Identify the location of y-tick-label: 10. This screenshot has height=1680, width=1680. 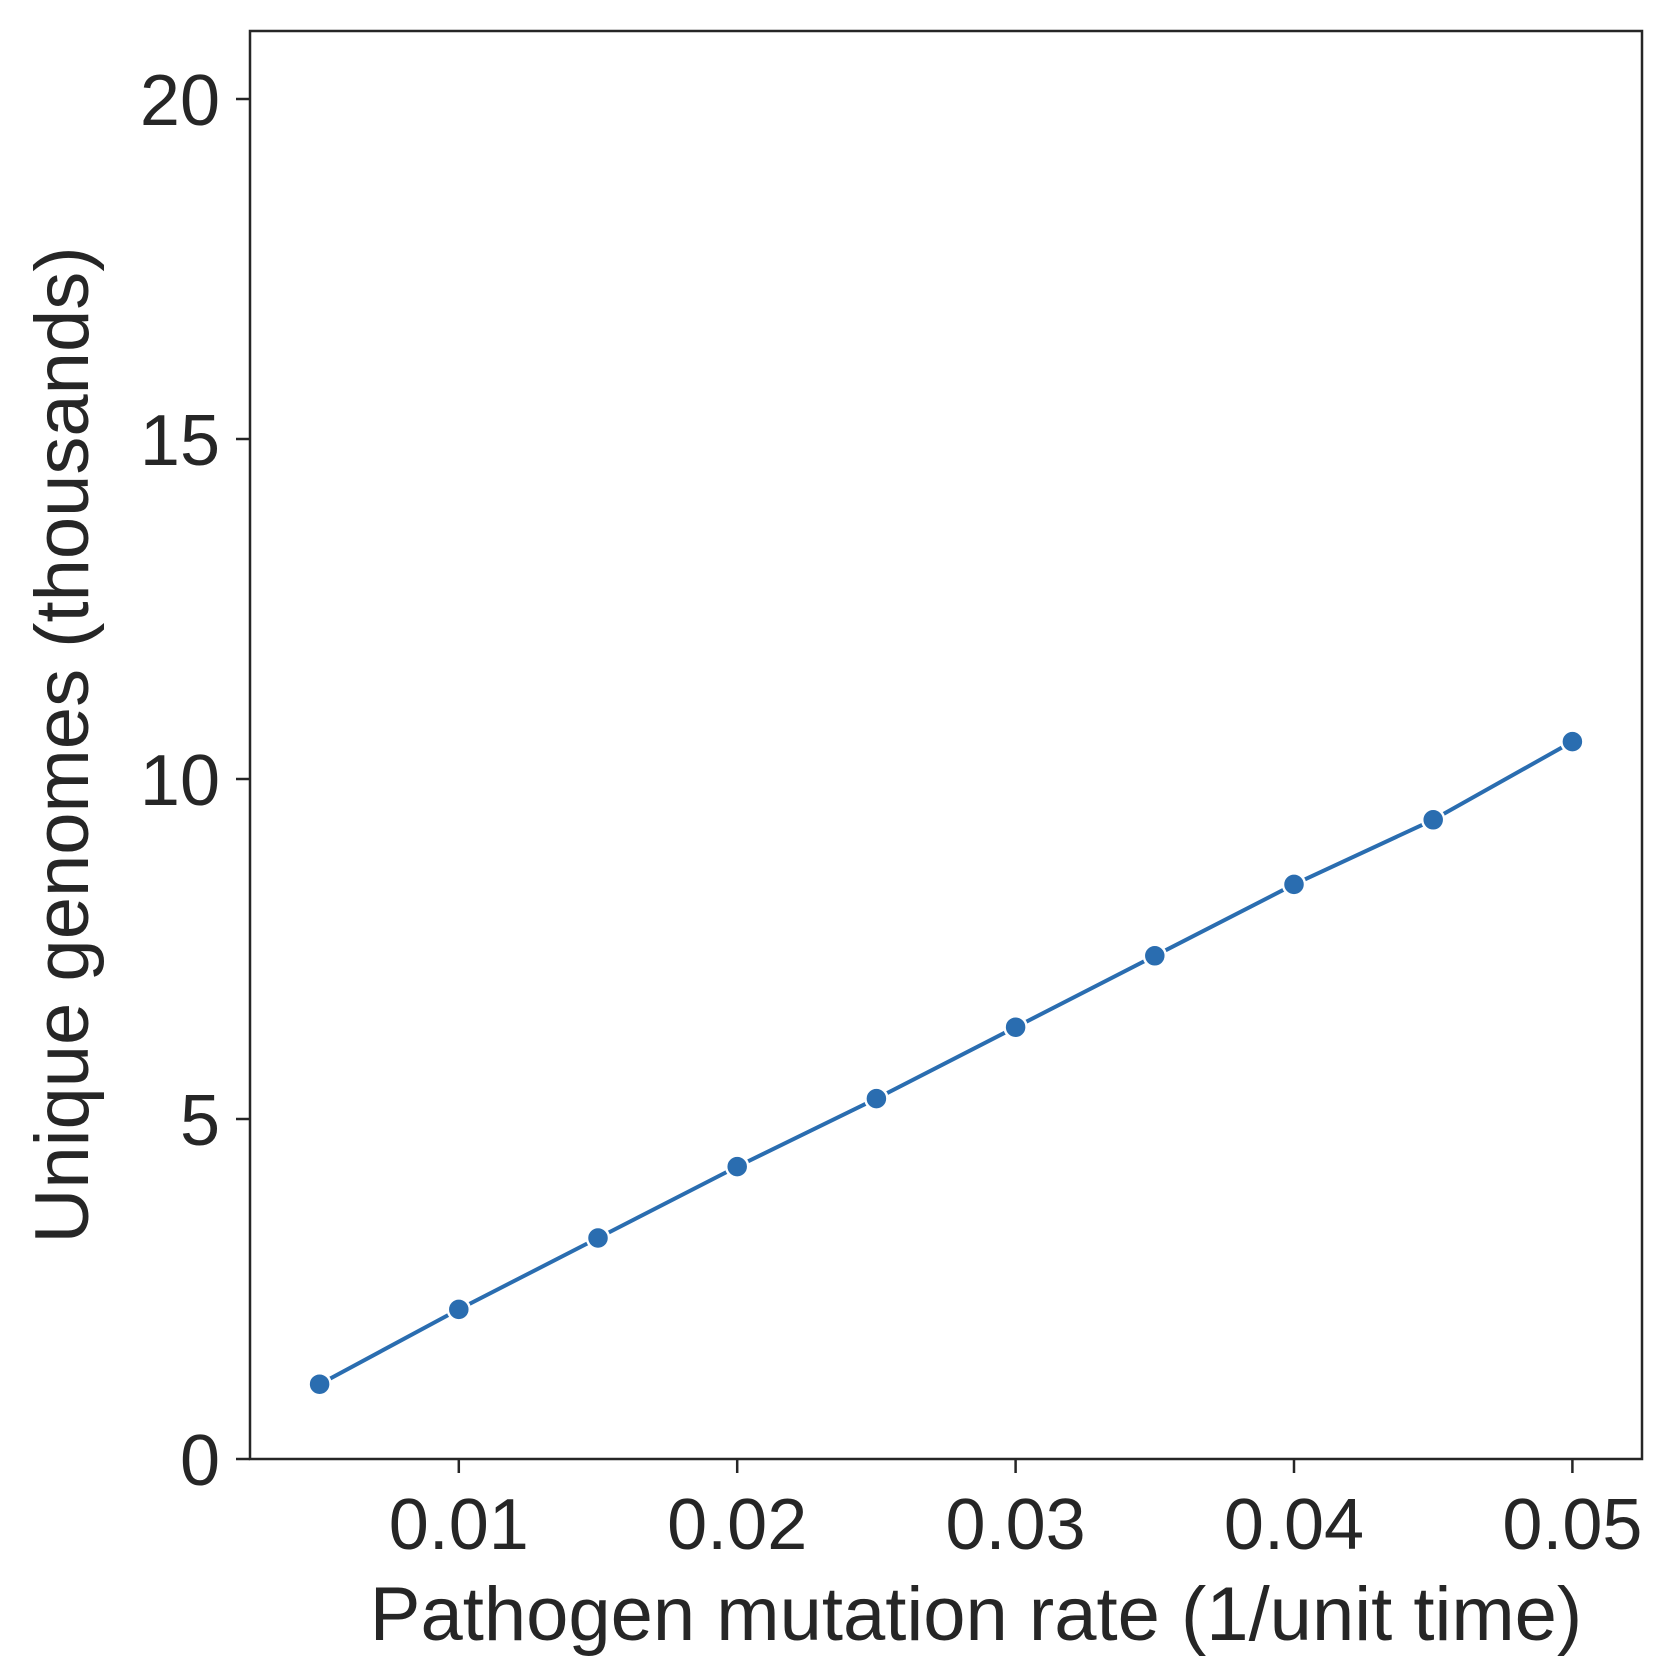
(180, 781).